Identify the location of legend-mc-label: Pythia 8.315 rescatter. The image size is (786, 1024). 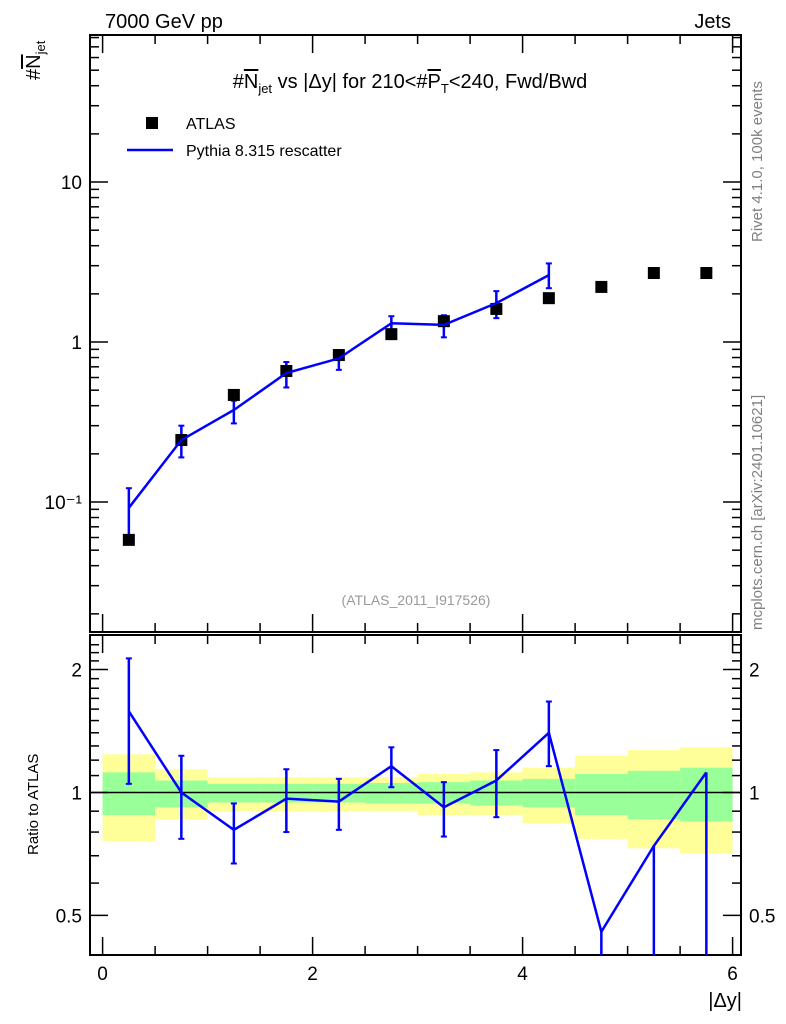
(264, 151).